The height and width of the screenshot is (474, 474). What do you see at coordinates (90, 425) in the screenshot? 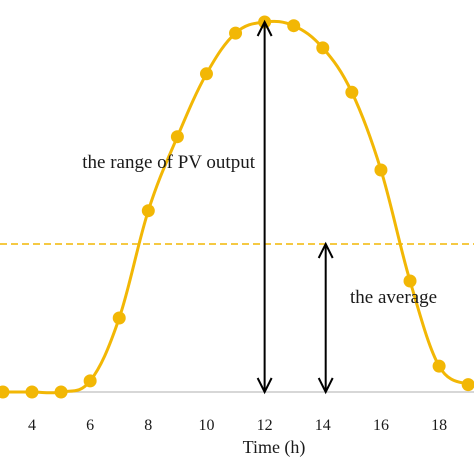
I see `x-tick-label: 6` at bounding box center [90, 425].